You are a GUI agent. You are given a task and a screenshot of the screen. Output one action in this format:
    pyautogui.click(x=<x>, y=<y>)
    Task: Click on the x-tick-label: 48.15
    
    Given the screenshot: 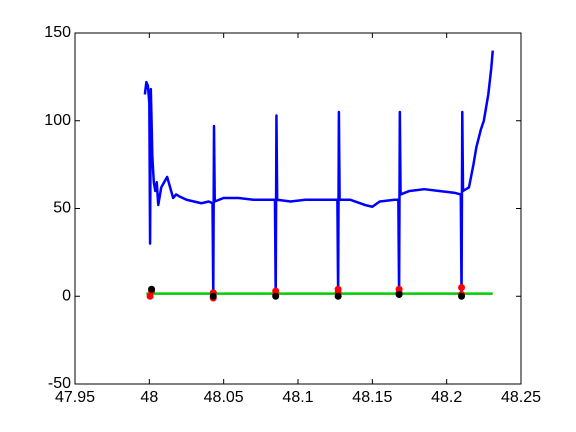 What is the action you would take?
    pyautogui.click(x=372, y=397)
    